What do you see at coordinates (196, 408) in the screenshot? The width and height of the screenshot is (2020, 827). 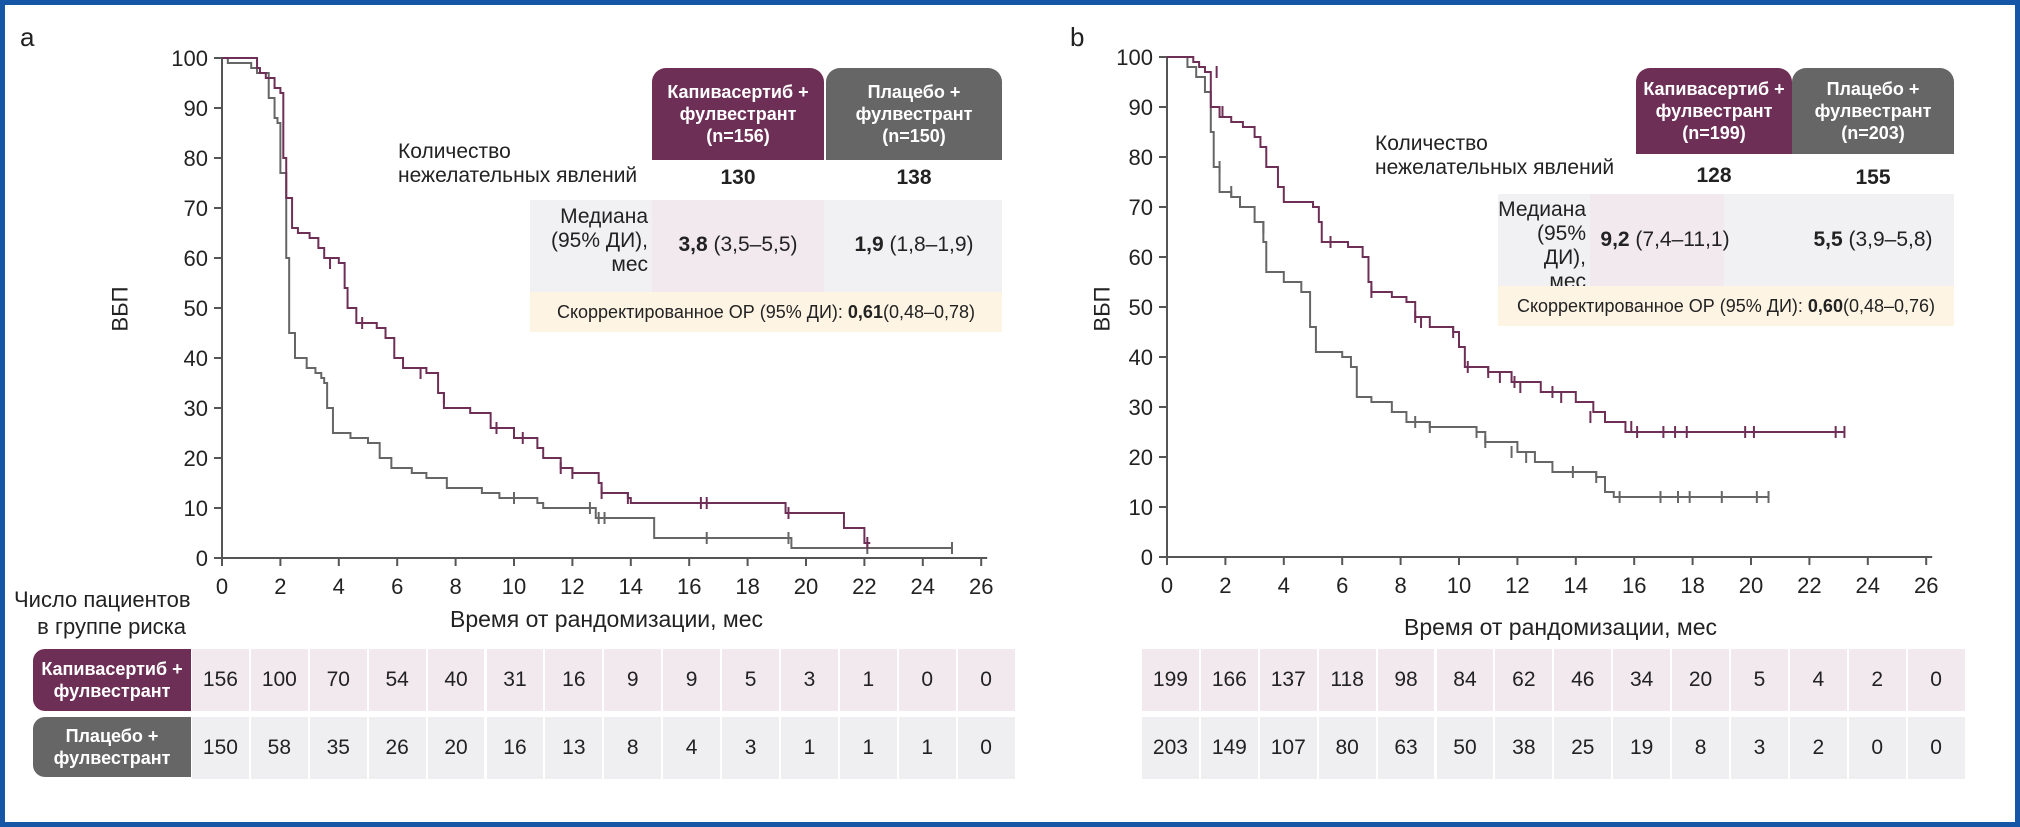 I see `y-tick-label: 30` at bounding box center [196, 408].